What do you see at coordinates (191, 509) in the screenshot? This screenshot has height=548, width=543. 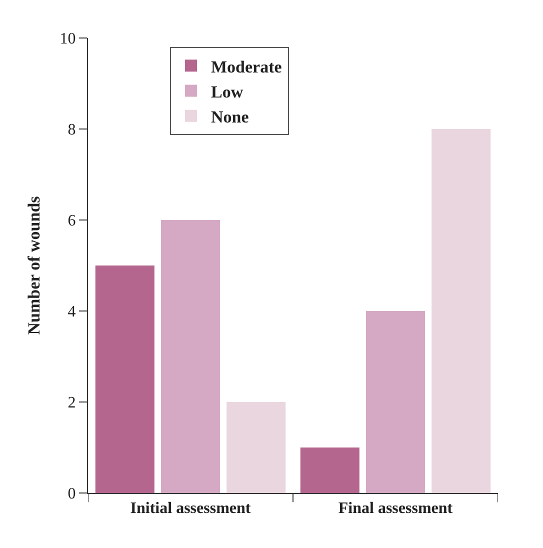 I see `x-tick-label: Initial assessment` at bounding box center [191, 509].